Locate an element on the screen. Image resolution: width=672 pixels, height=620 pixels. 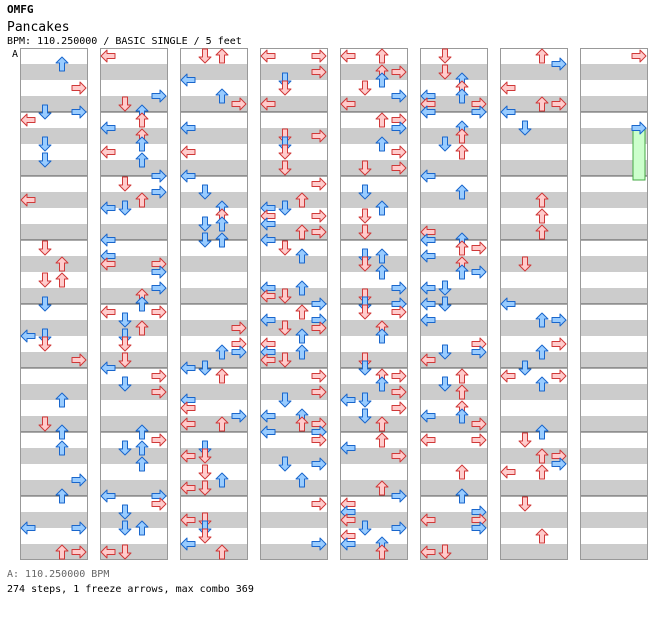
freeze-arrow-body is located at coordinates (639, 154).